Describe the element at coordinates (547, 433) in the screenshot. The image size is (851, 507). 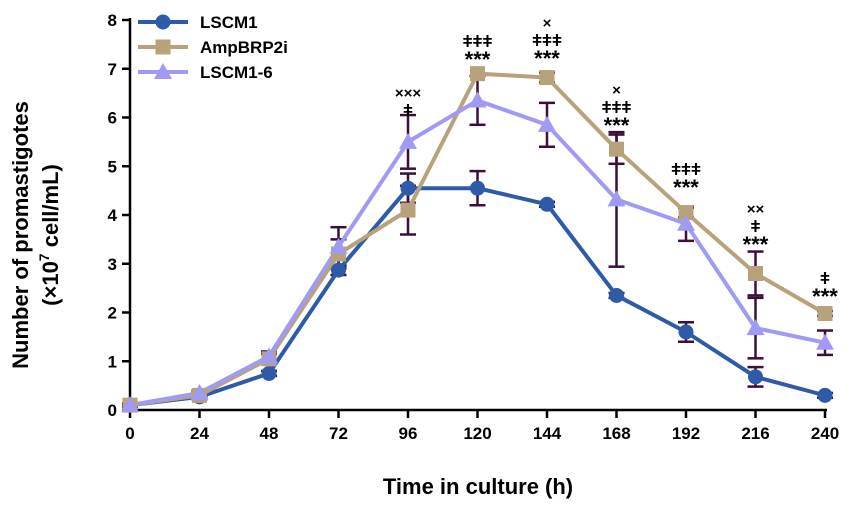
I see `x-tick-label: 144` at that location.